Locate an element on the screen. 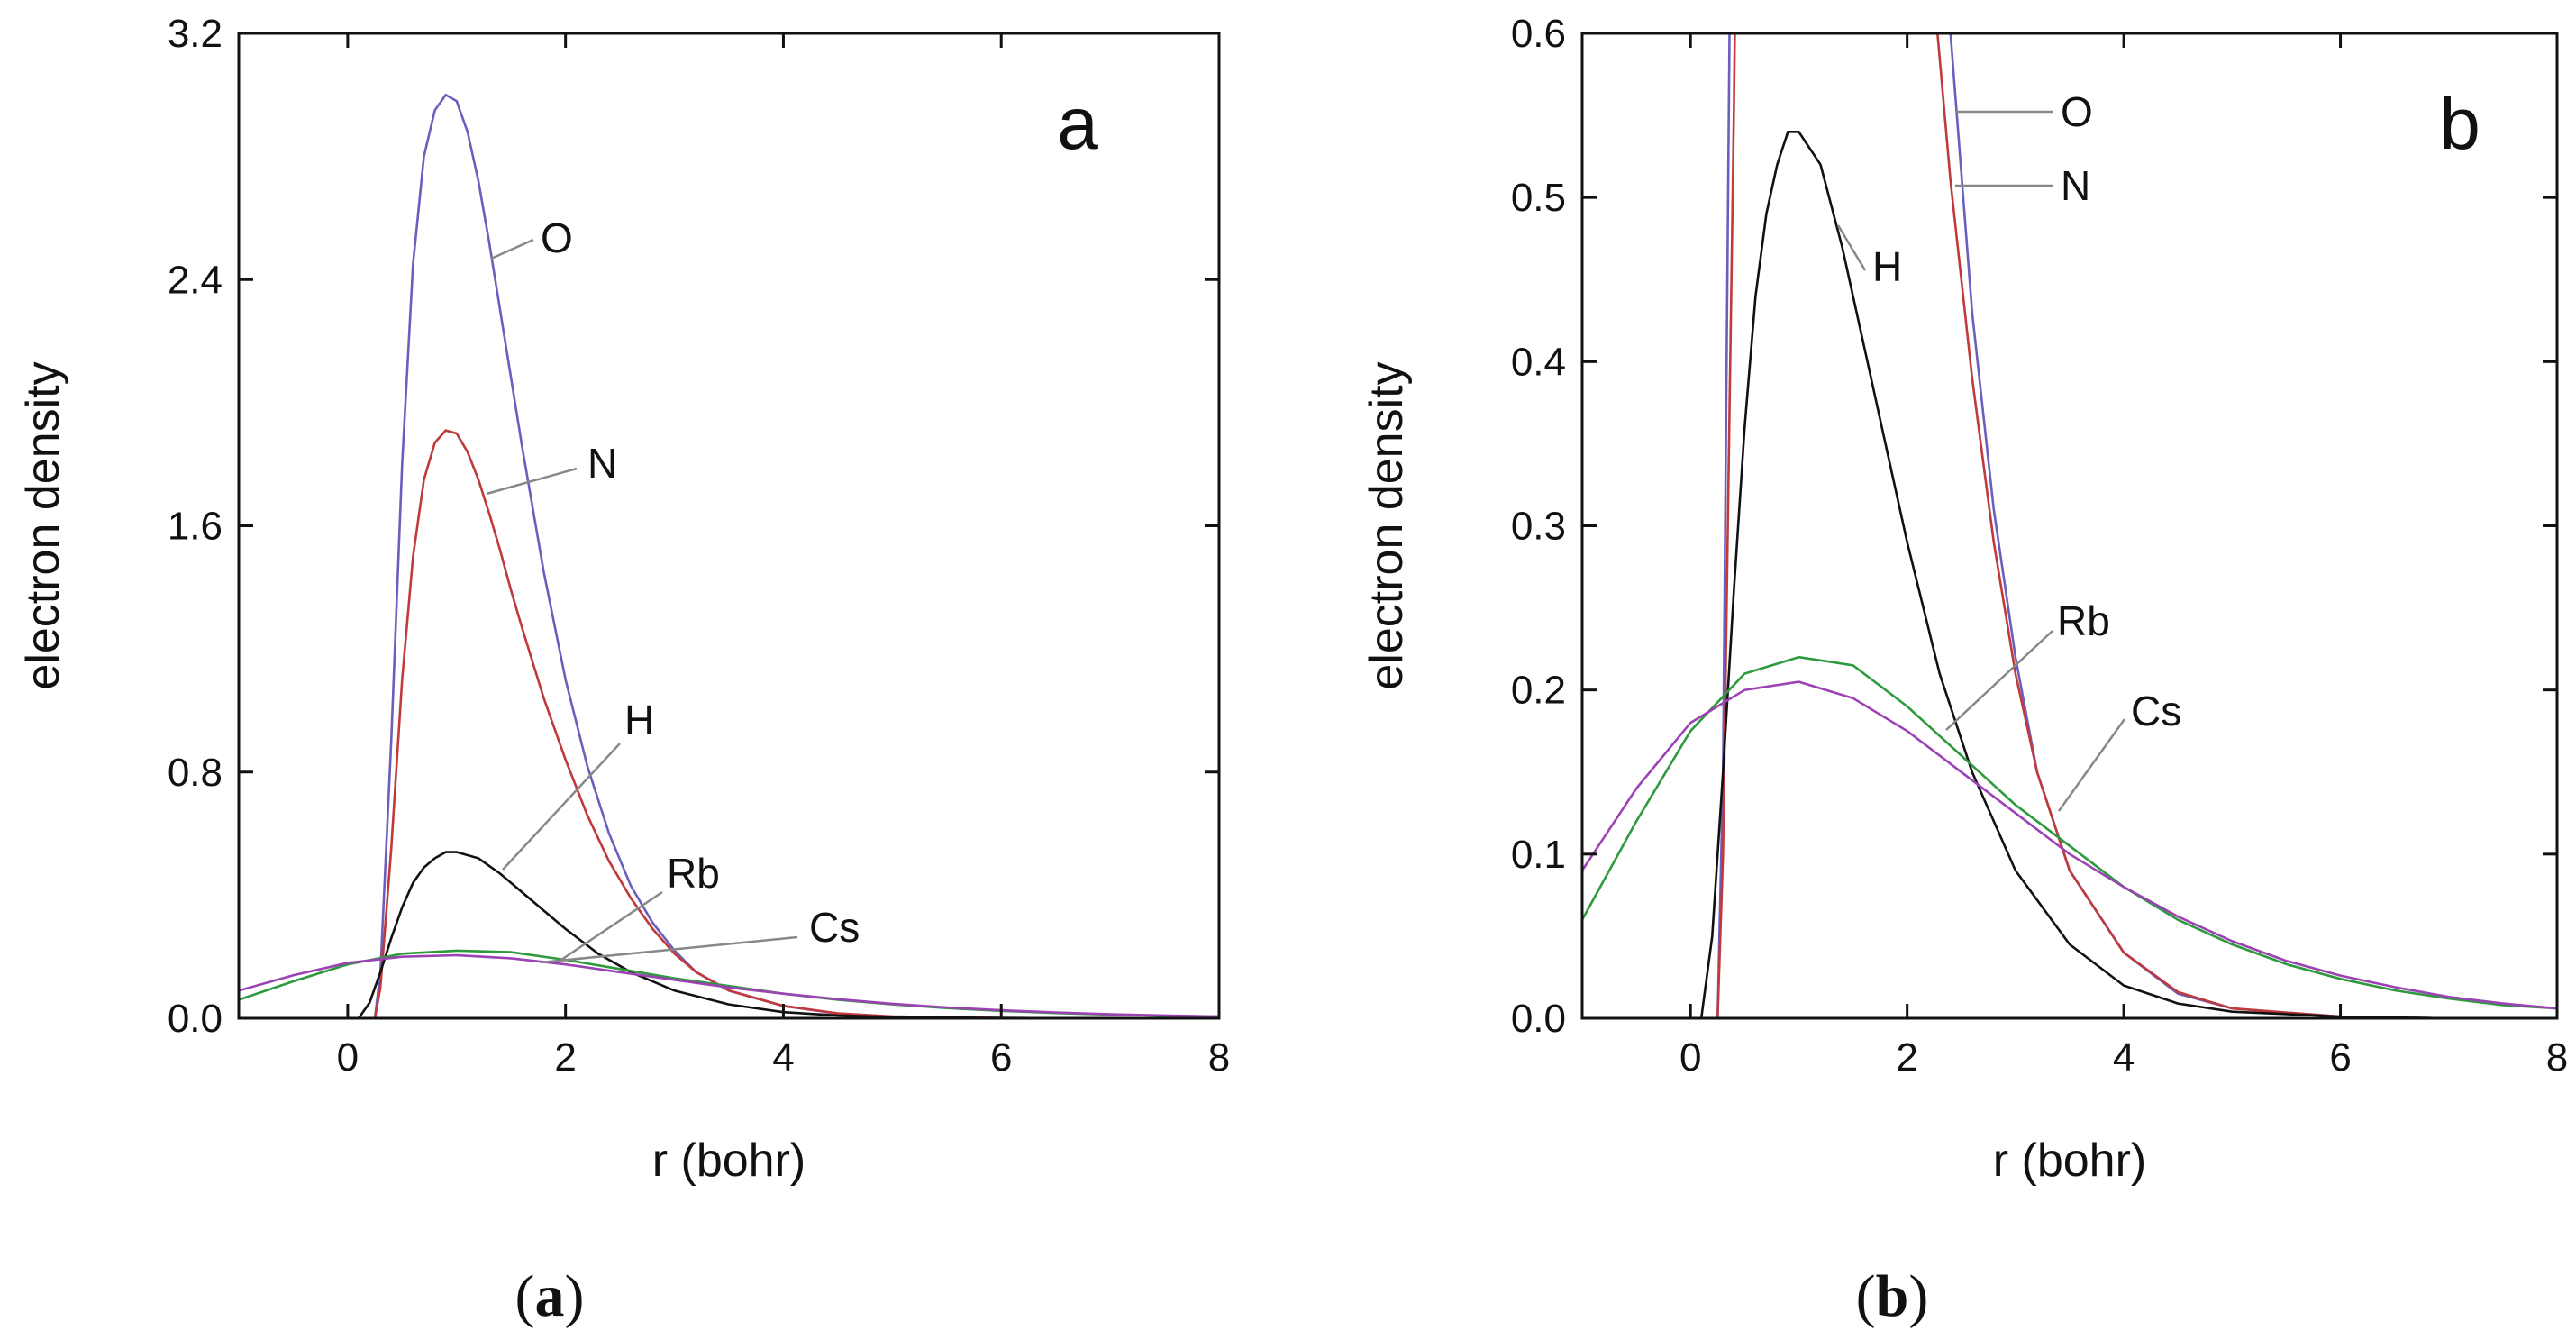 The image size is (2576, 1340). panel-letter: a is located at coordinates (1077, 124).